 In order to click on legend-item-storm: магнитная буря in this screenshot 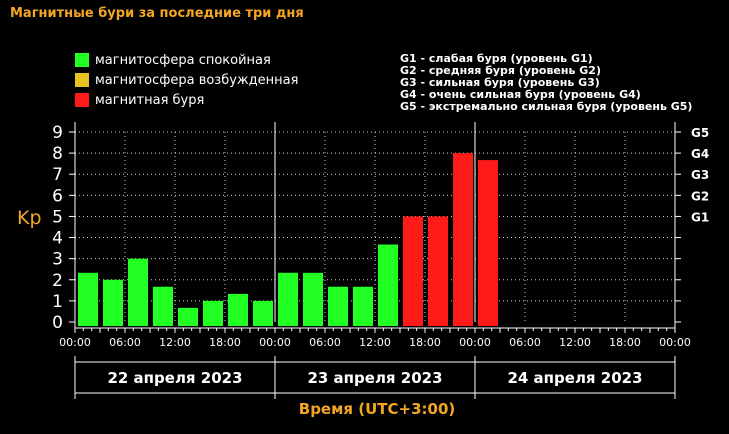, I will do `click(139, 100)`.